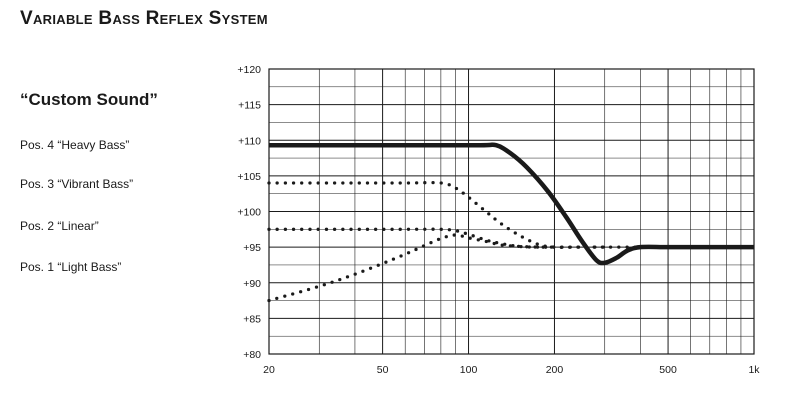 The width and height of the screenshot is (808, 406). What do you see at coordinates (754, 370) in the screenshot?
I see `x-tick-label: 1k` at bounding box center [754, 370].